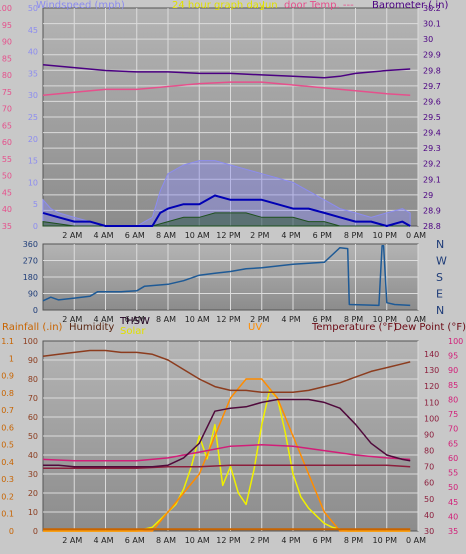 The height and width of the screenshot is (554, 466). Describe the element at coordinates (432, 226) in the screenshot. I see `barometer-tick-label: 28.8` at that location.